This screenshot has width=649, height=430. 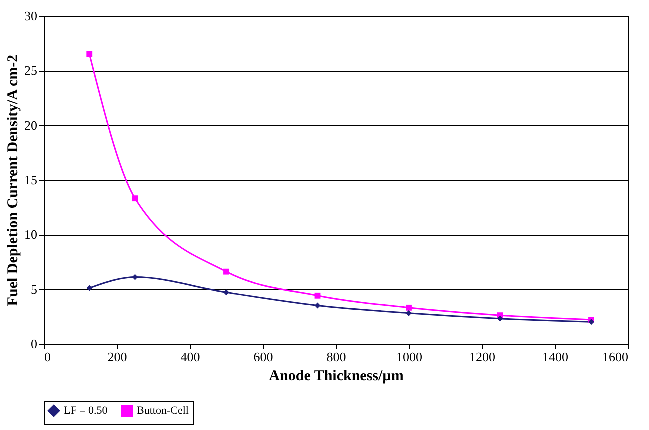 What do you see at coordinates (118, 357) in the screenshot?
I see `x-tick-label: 200` at bounding box center [118, 357].